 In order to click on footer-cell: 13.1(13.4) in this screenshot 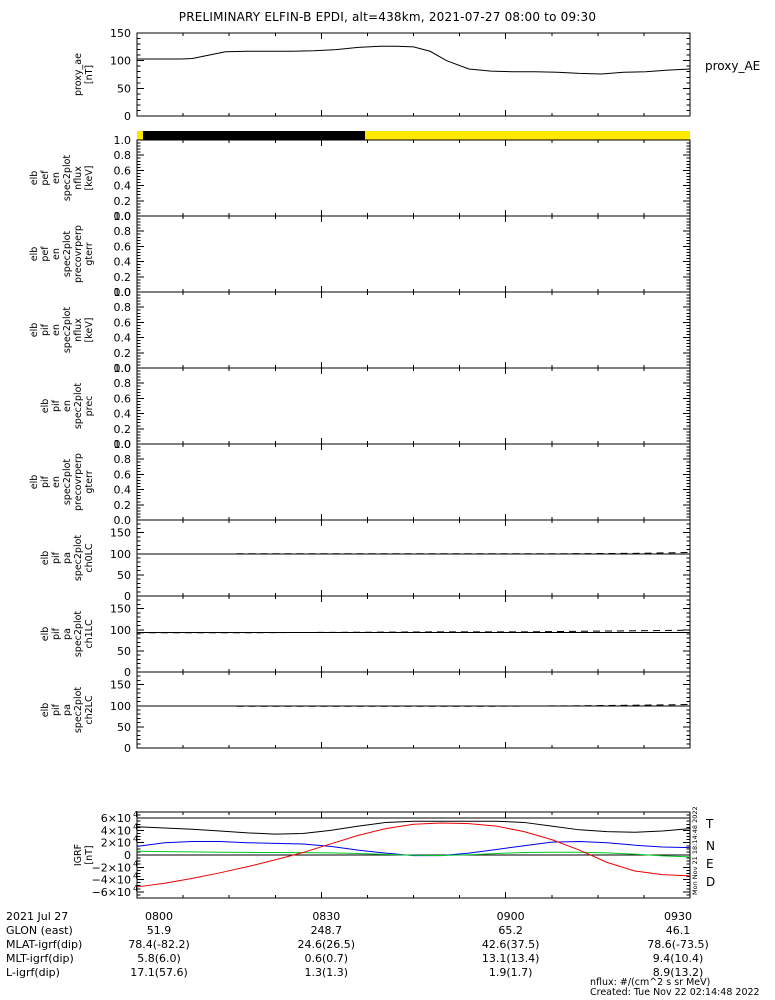, I will do `click(511, 958)`.